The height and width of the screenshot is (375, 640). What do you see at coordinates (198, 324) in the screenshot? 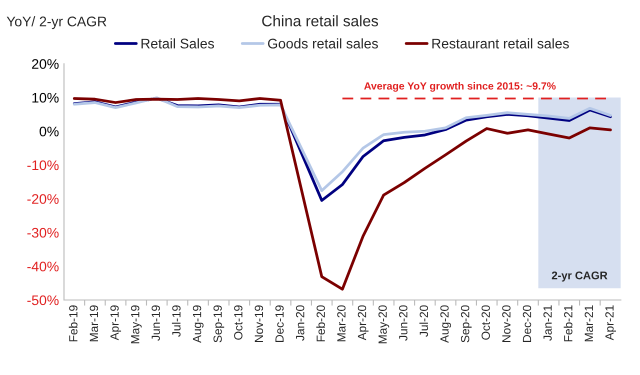
I see `x-tick-label: Aug-19` at bounding box center [198, 324].